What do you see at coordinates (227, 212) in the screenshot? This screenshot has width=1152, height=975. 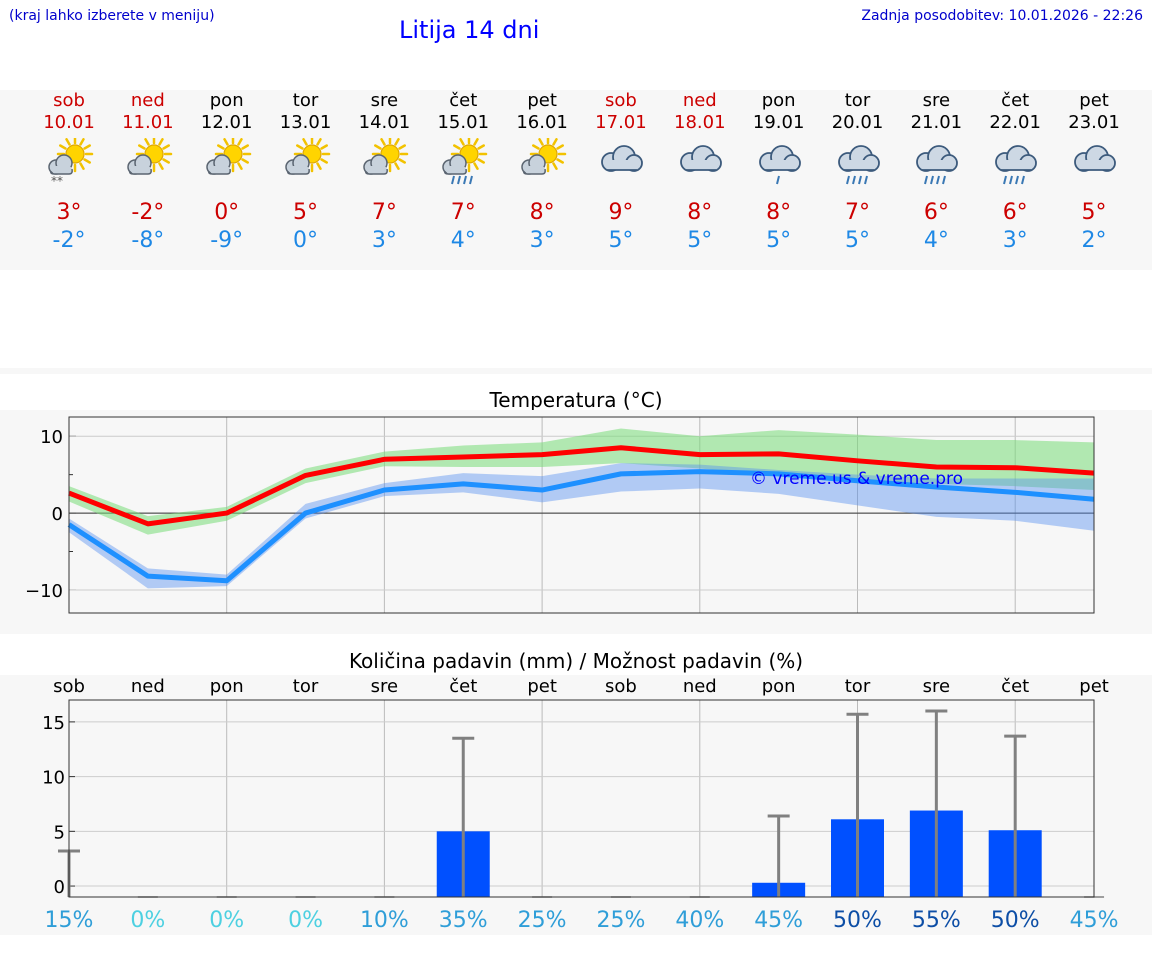 I see `max-temp: 0°` at bounding box center [227, 212].